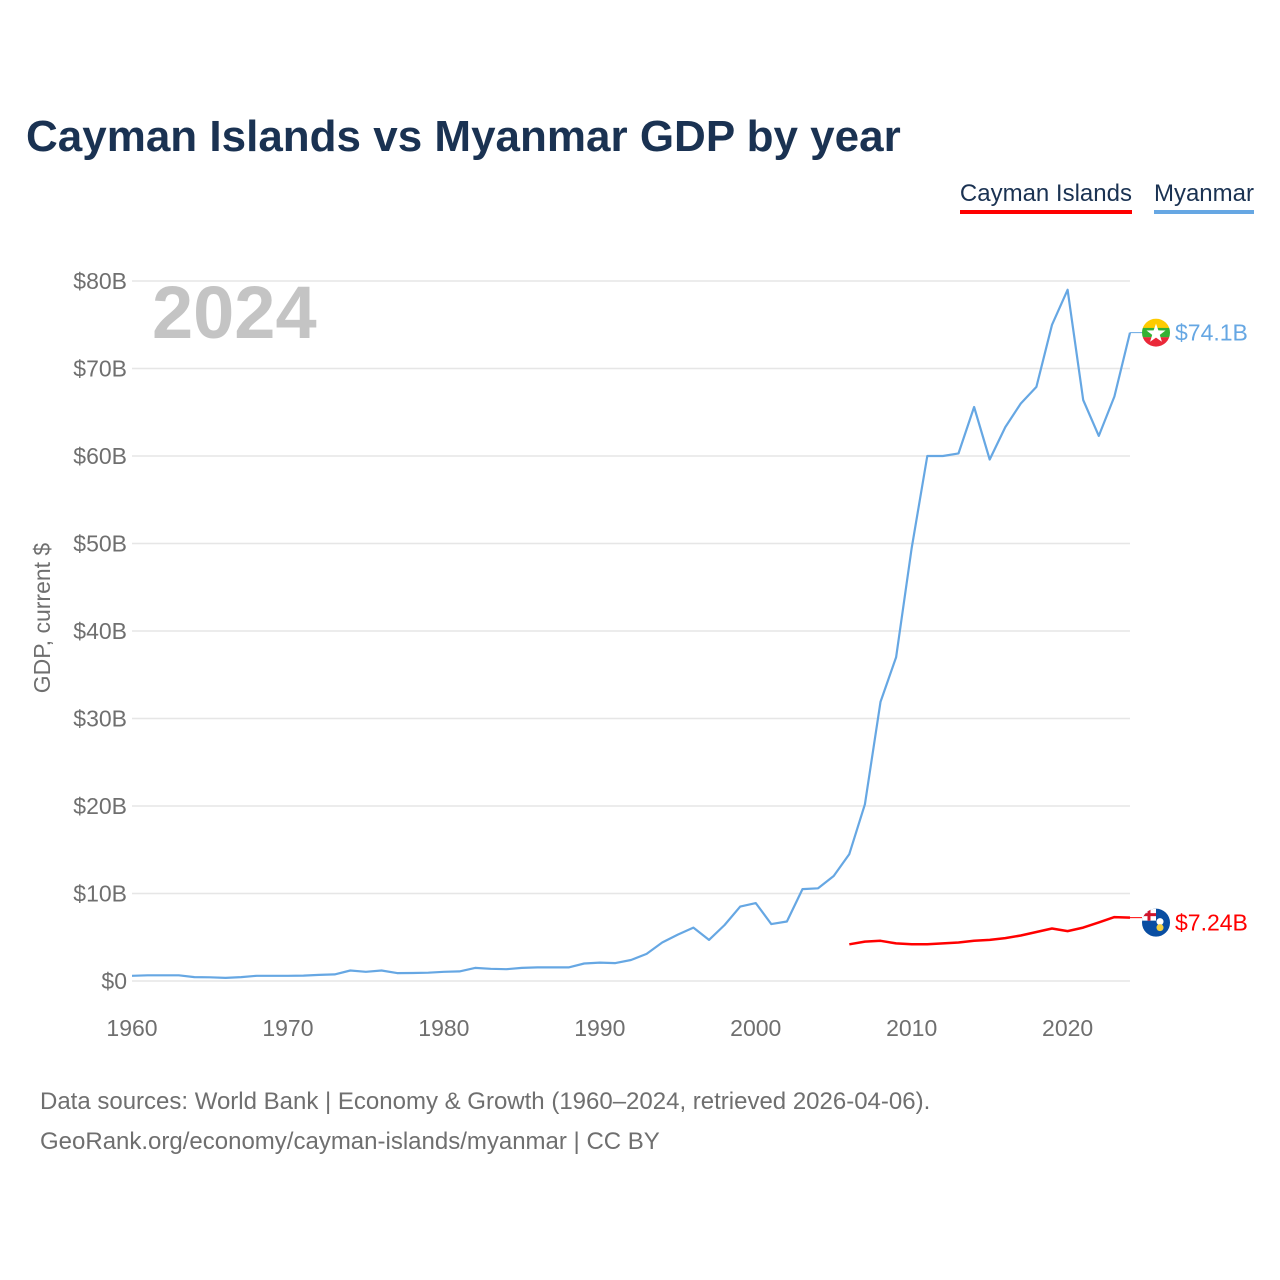 This screenshot has height=1280, width=1280. Describe the element at coordinates (114, 981) in the screenshot. I see `y-tick-label: $0` at that location.